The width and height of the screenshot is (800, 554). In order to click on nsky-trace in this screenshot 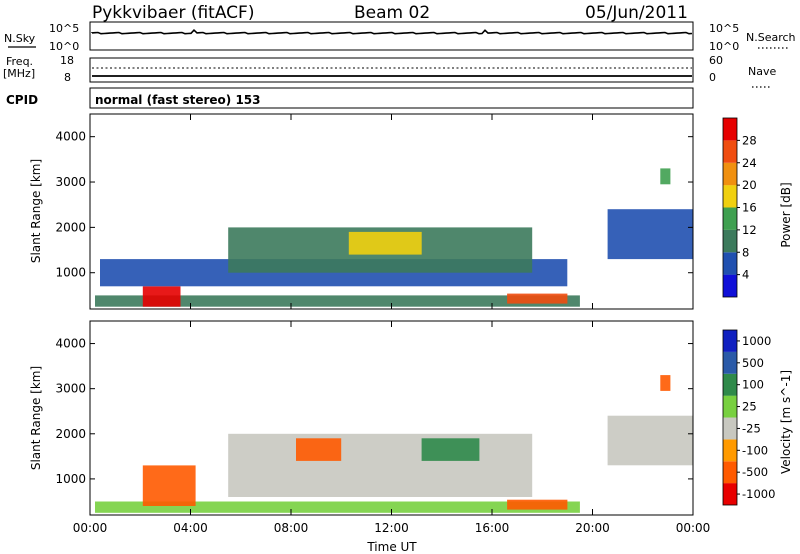, I will do `click(392, 31)`.